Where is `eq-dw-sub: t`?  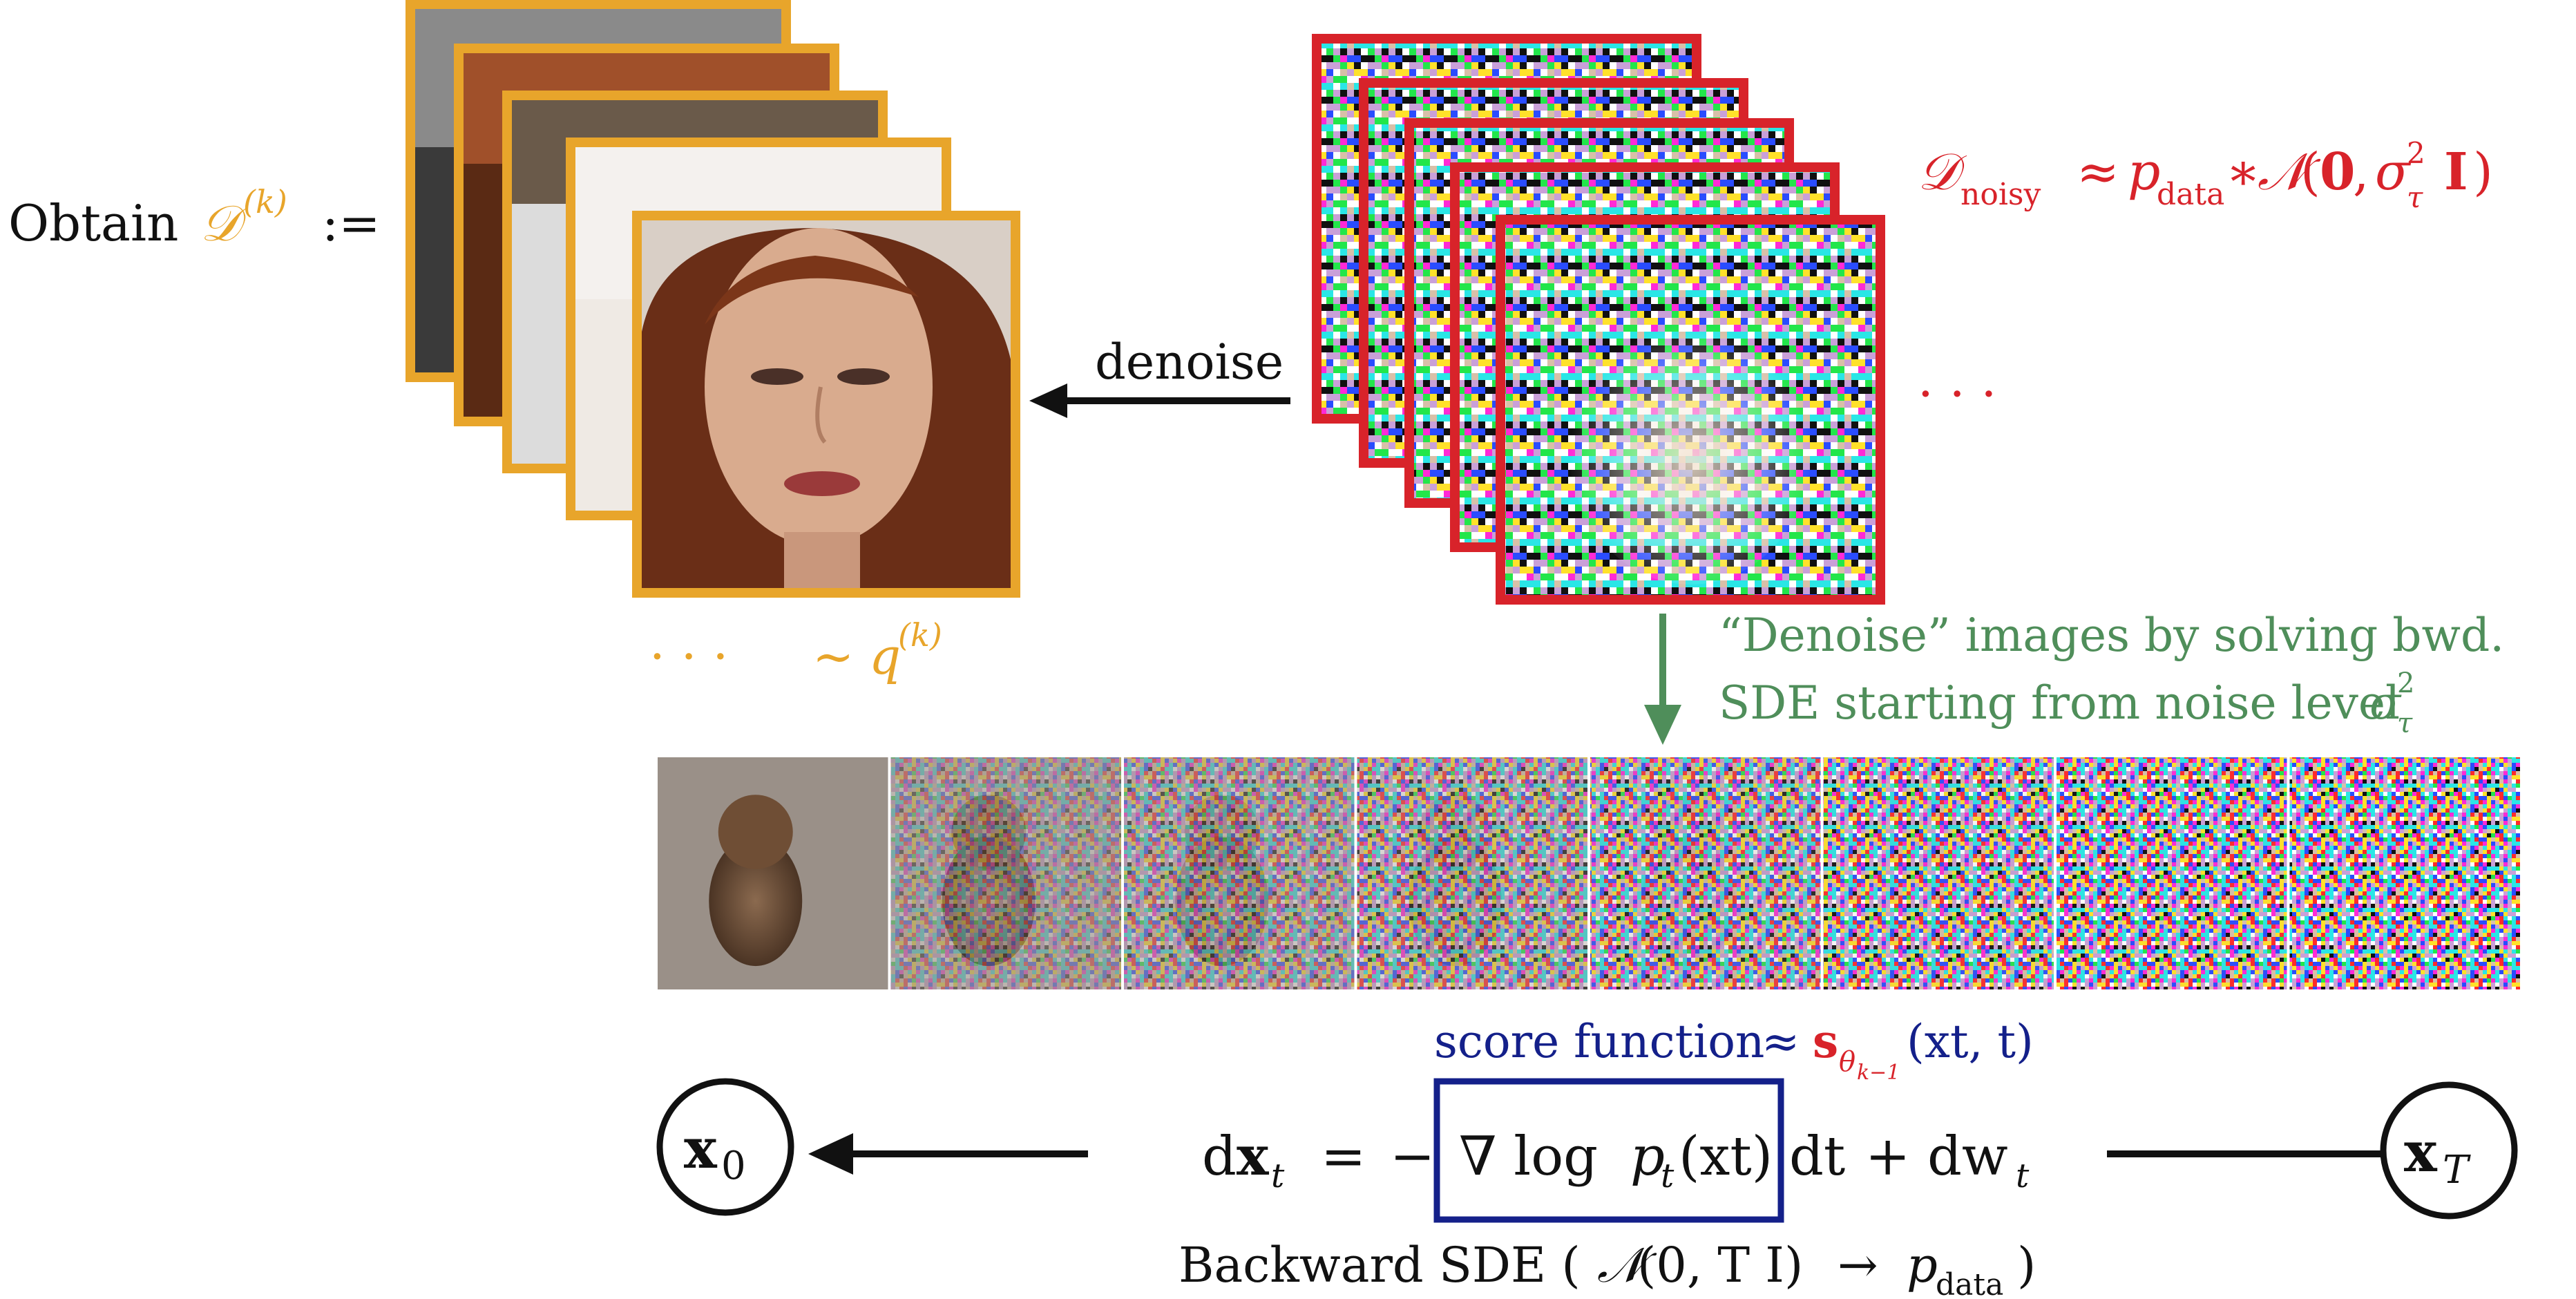
eq-dw-sub: t is located at coordinates (2023, 1176).